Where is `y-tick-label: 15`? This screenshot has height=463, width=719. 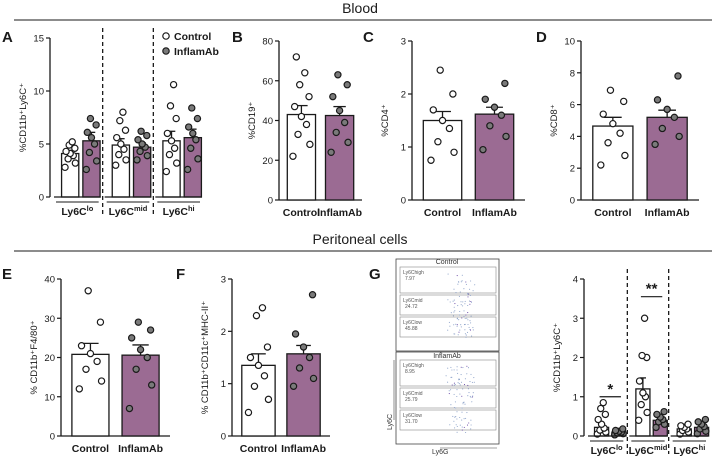
y-tick-label: 15 is located at coordinates (38, 39).